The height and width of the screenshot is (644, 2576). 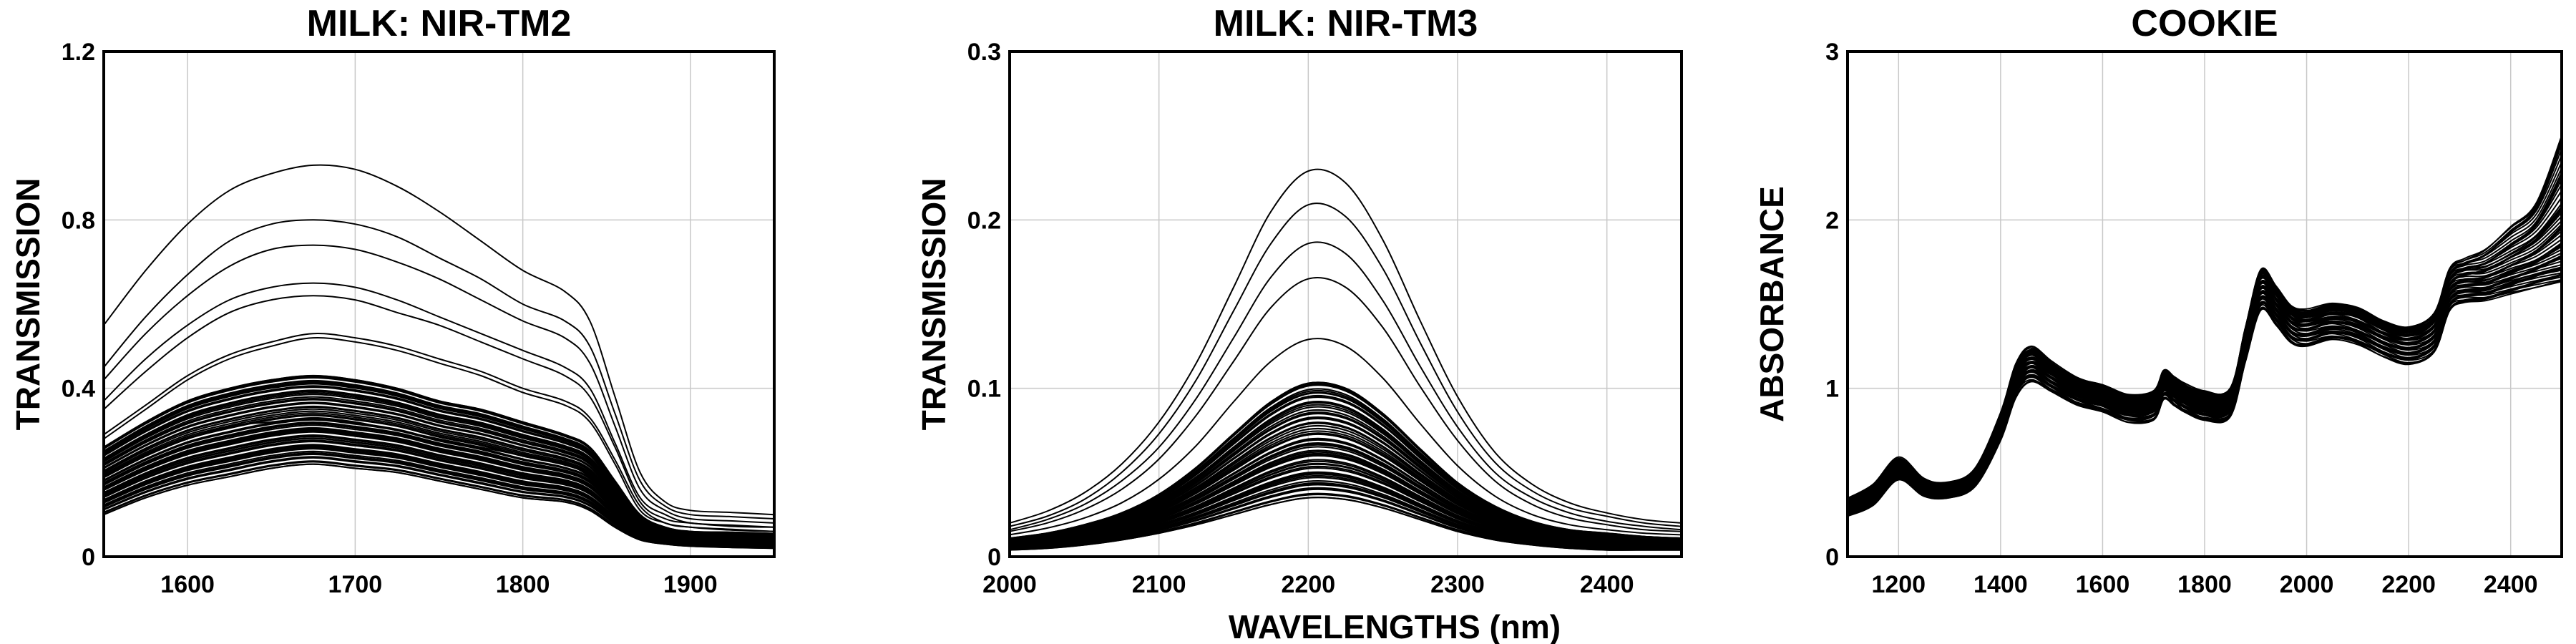 What do you see at coordinates (2204, 23) in the screenshot?
I see `chart-title: COOKIE` at bounding box center [2204, 23].